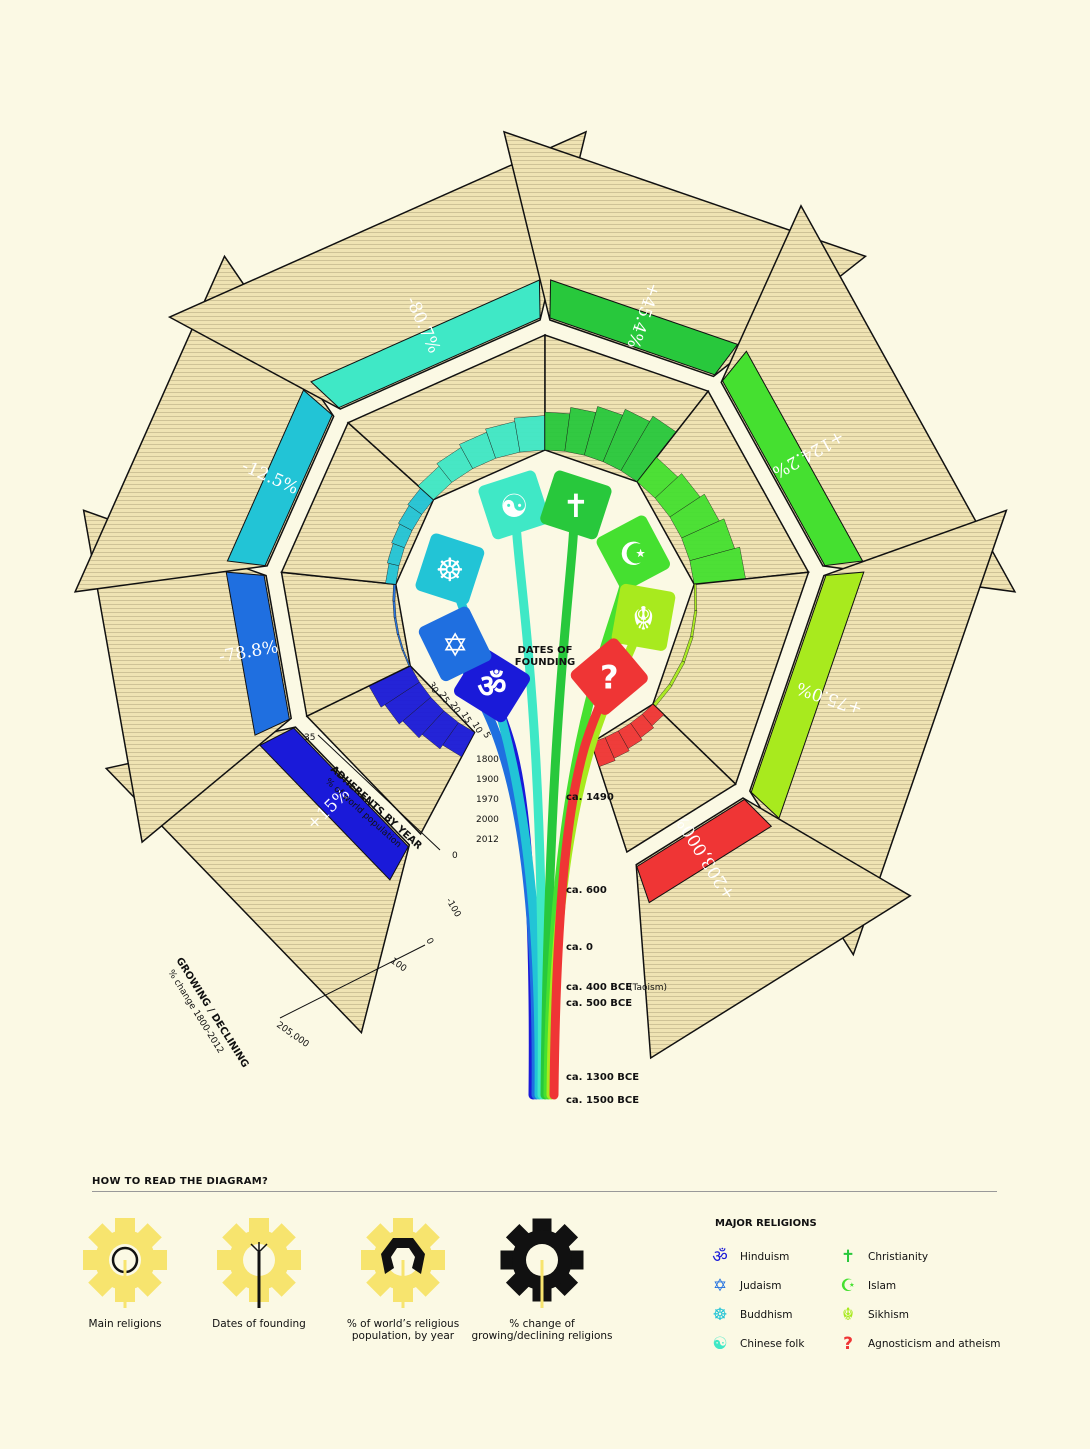 Image resolution: width=1090 pixels, height=1449 pixels. I want to click on adherents-zero-tick: 0, so click(455, 856).